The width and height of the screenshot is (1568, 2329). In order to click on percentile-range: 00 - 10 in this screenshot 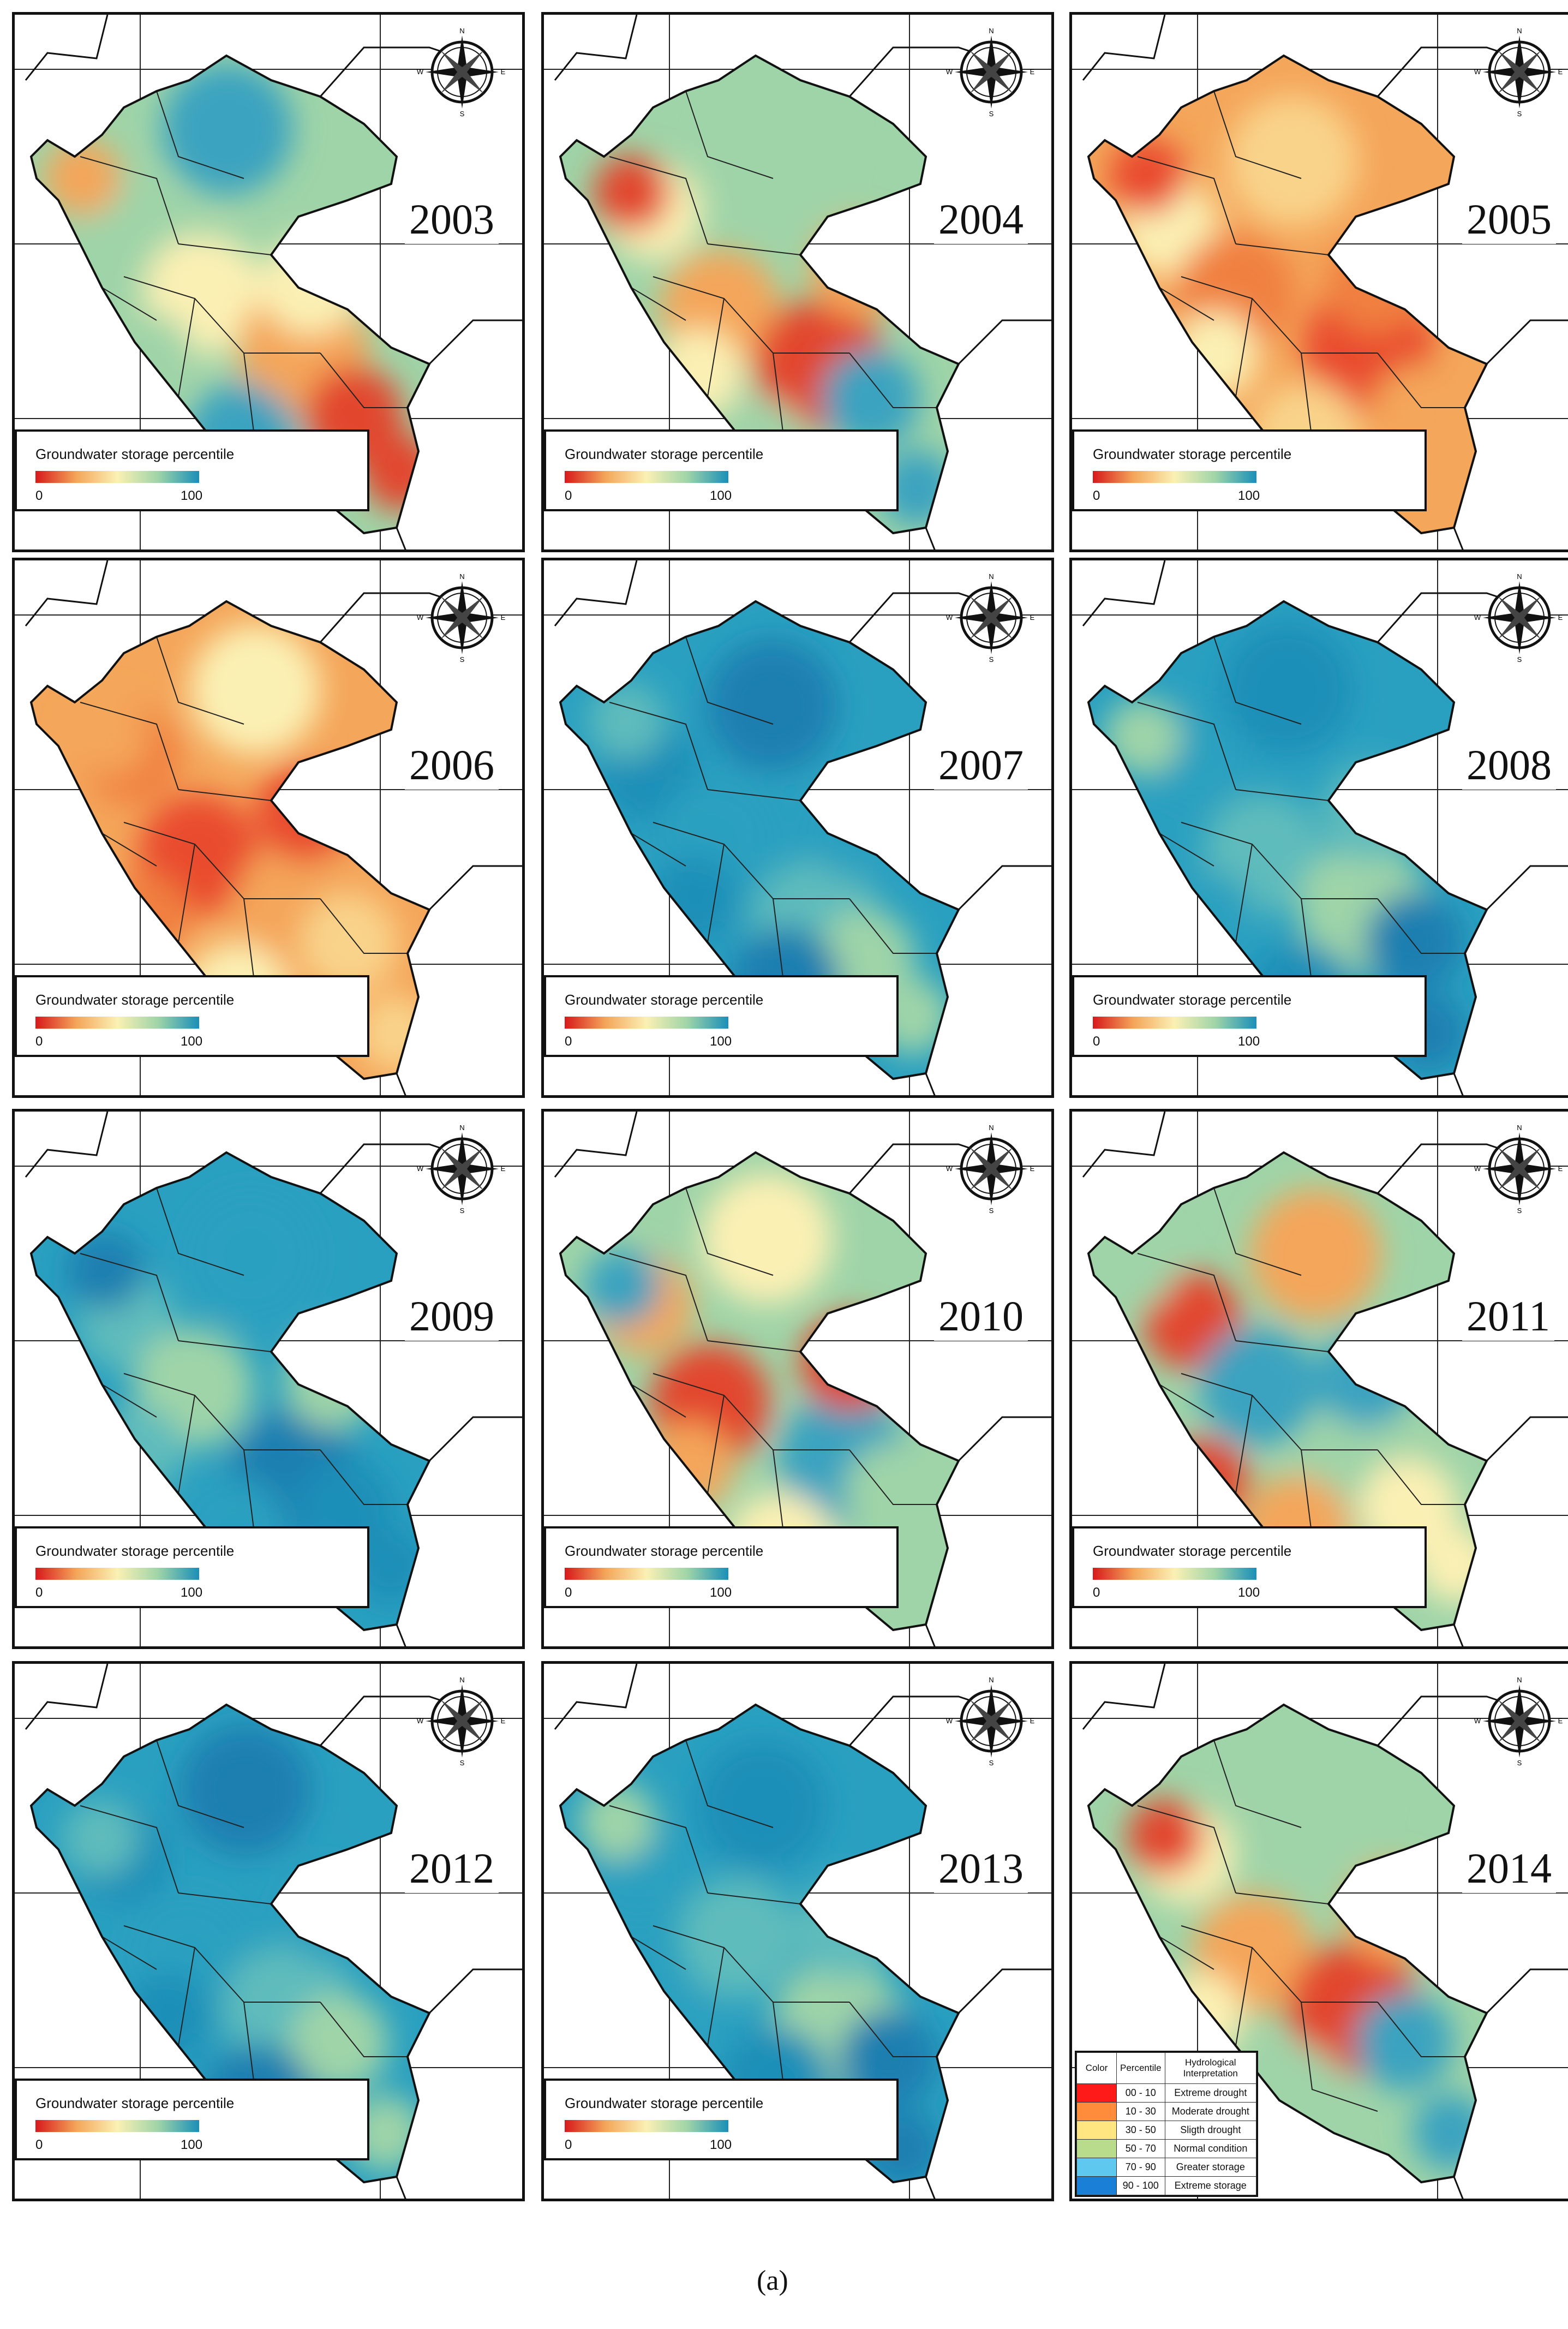, I will do `click(1140, 2093)`.